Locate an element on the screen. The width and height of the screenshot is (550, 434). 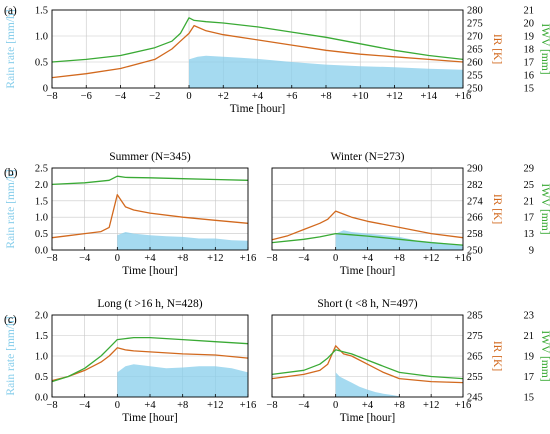
x-tick-label: +10 is located at coordinates (360, 96).